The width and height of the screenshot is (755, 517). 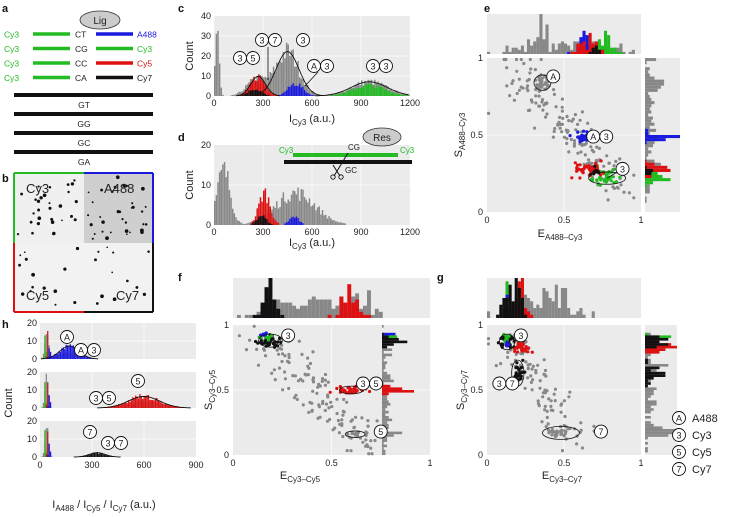 What do you see at coordinates (512, 383) in the screenshot?
I see `annotation-circle` at bounding box center [512, 383].